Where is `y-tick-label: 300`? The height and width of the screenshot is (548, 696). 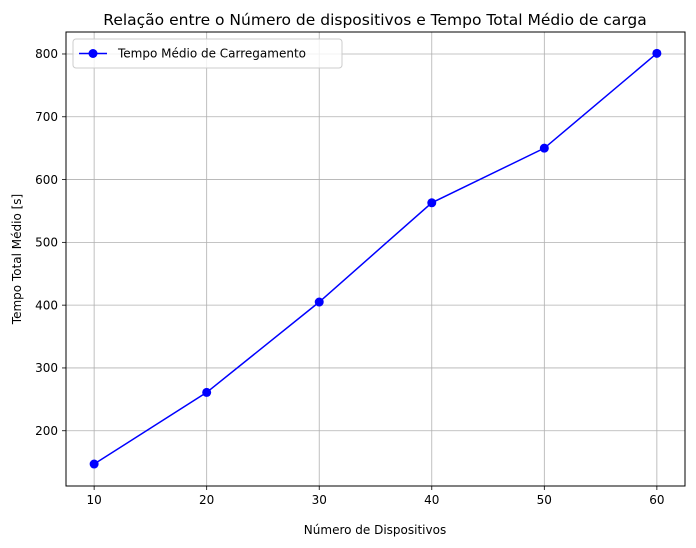
y-tick-label: 300 is located at coordinates (46, 368).